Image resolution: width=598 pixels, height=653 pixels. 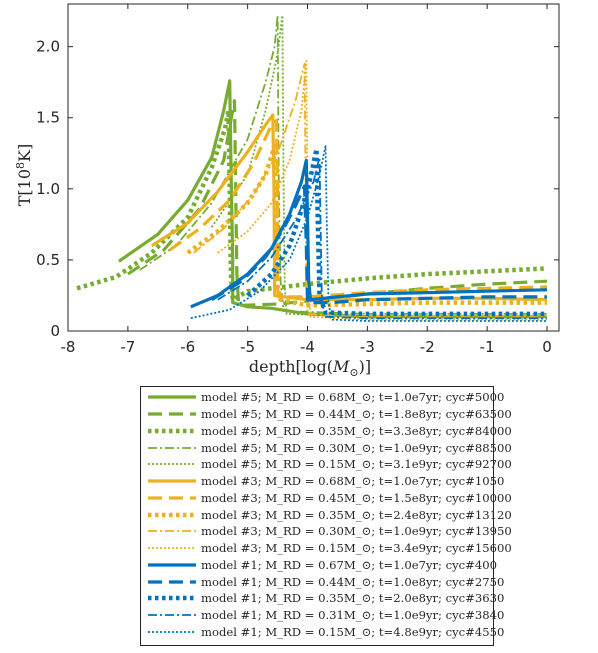 I want to click on y-tick-label: 0.5, so click(x=48, y=260).